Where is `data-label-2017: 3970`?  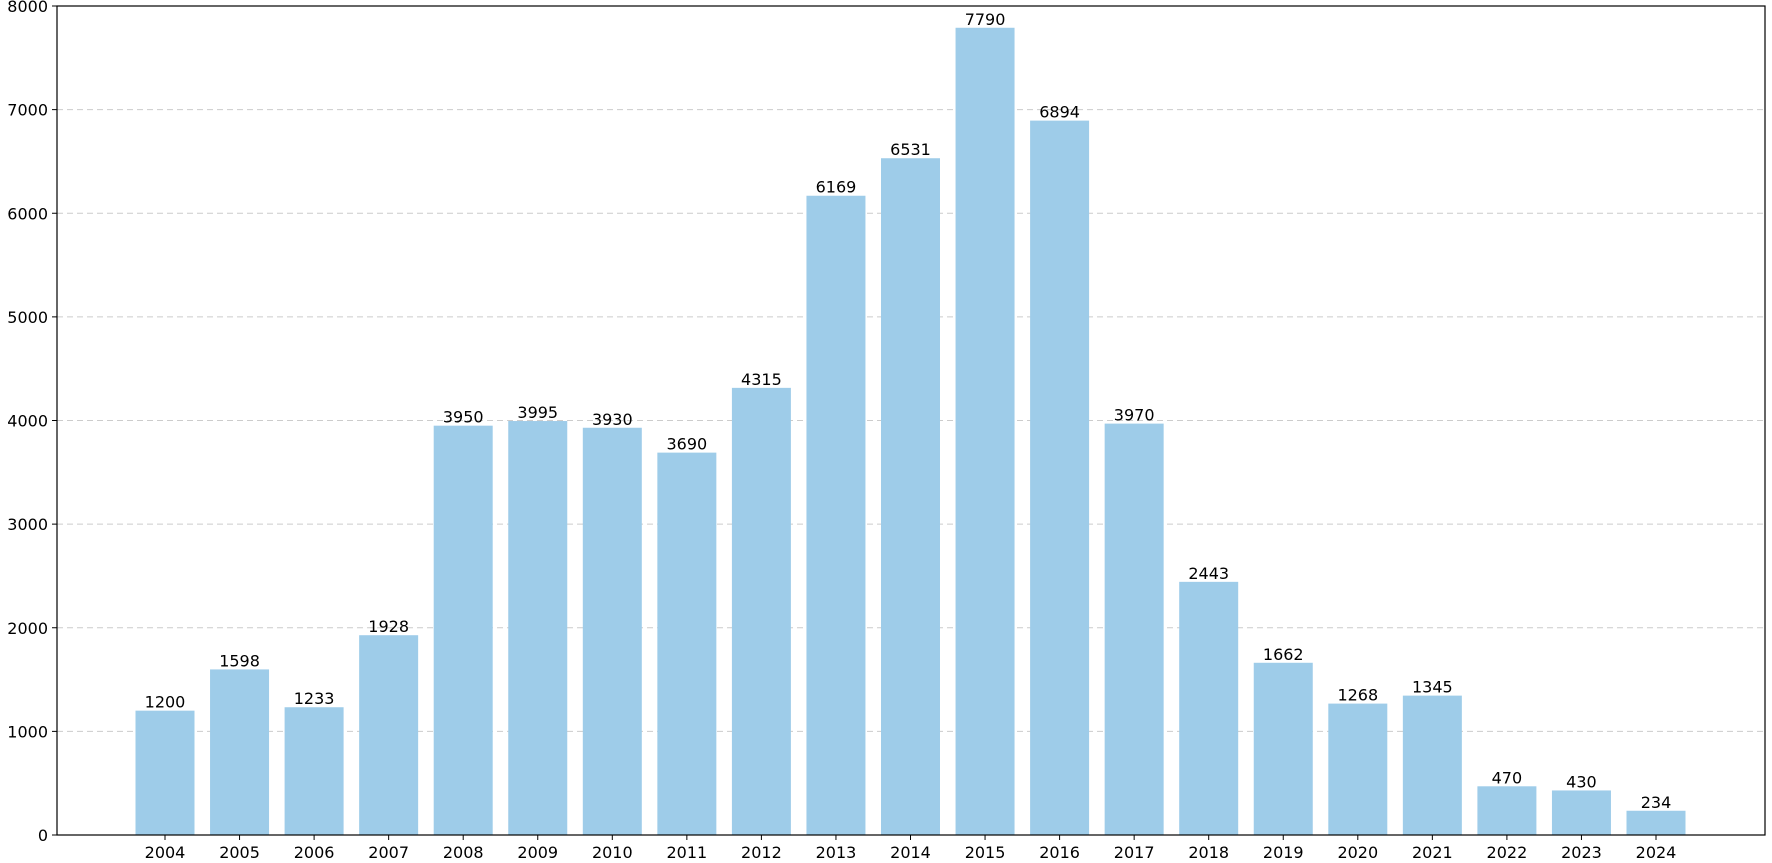
data-label-2017: 3970 is located at coordinates (1134, 415).